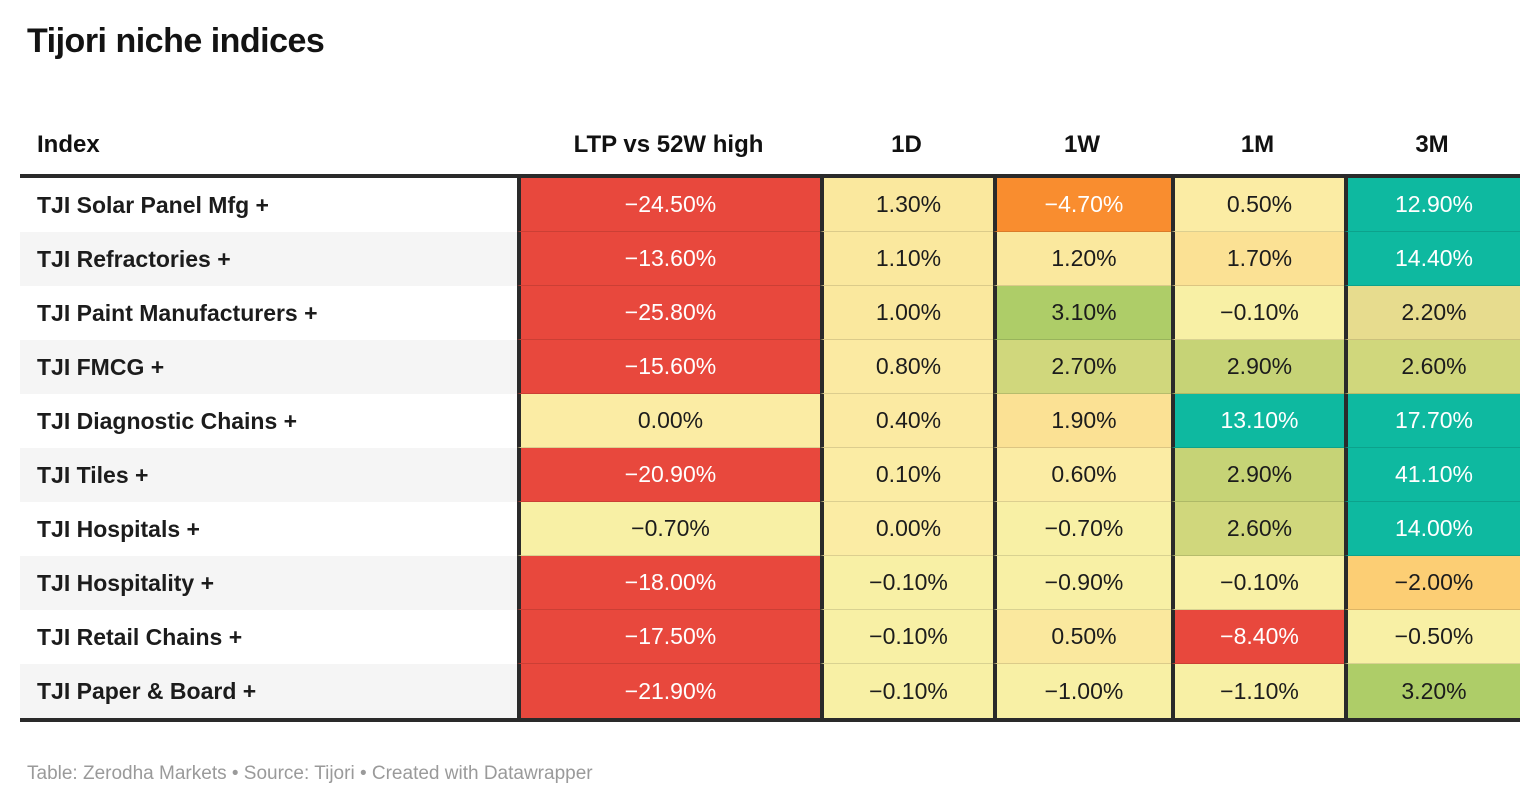  What do you see at coordinates (1082, 583) in the screenshot?
I see `value-cell: −0.90%` at bounding box center [1082, 583].